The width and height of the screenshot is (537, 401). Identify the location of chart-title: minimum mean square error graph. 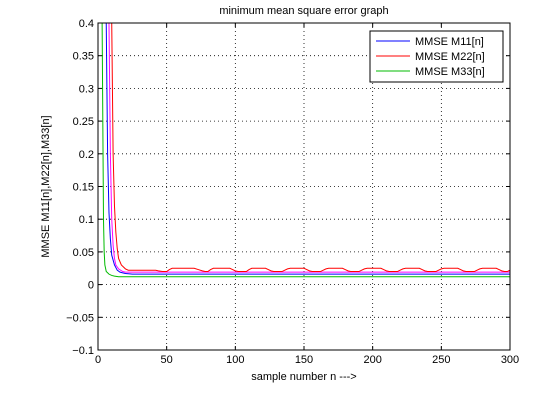
(303, 11).